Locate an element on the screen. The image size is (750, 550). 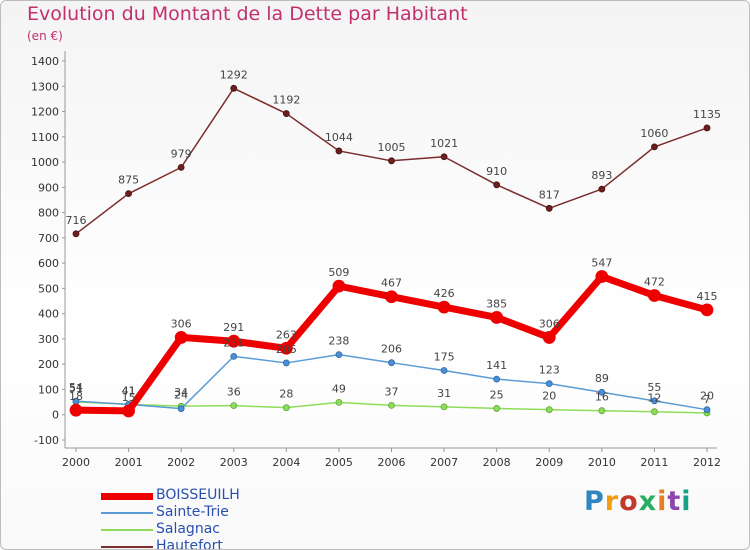
data-label-sainte-trie: 238 is located at coordinates (338, 341).